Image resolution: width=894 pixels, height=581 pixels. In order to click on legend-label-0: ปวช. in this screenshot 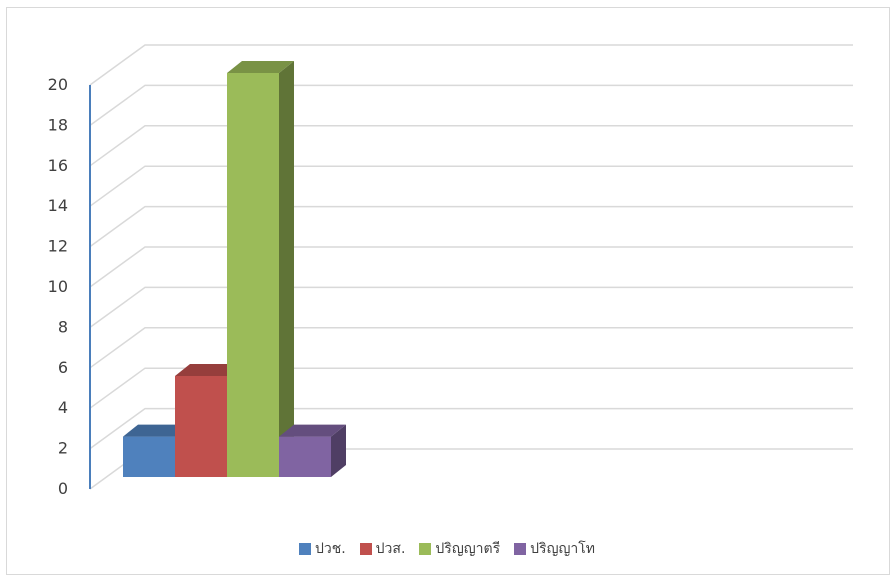, I will do `click(330, 549)`.